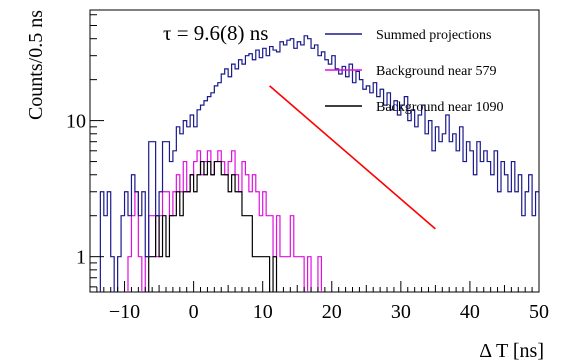 This screenshot has height=363, width=564. I want to click on fit-layer, so click(352, 157).